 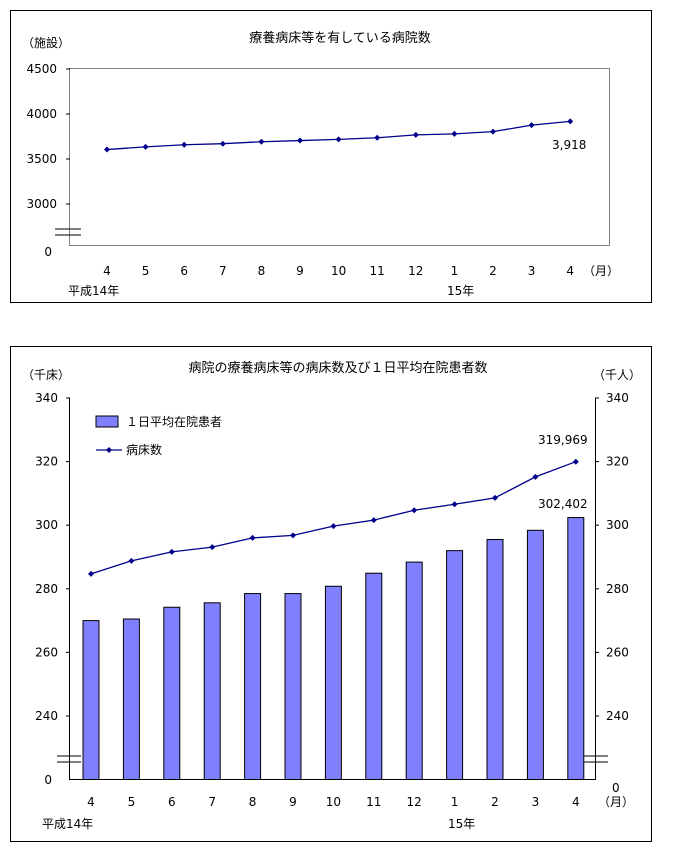 What do you see at coordinates (455, 271) in the screenshot?
I see `chart1-x-tick-label: 1` at bounding box center [455, 271].